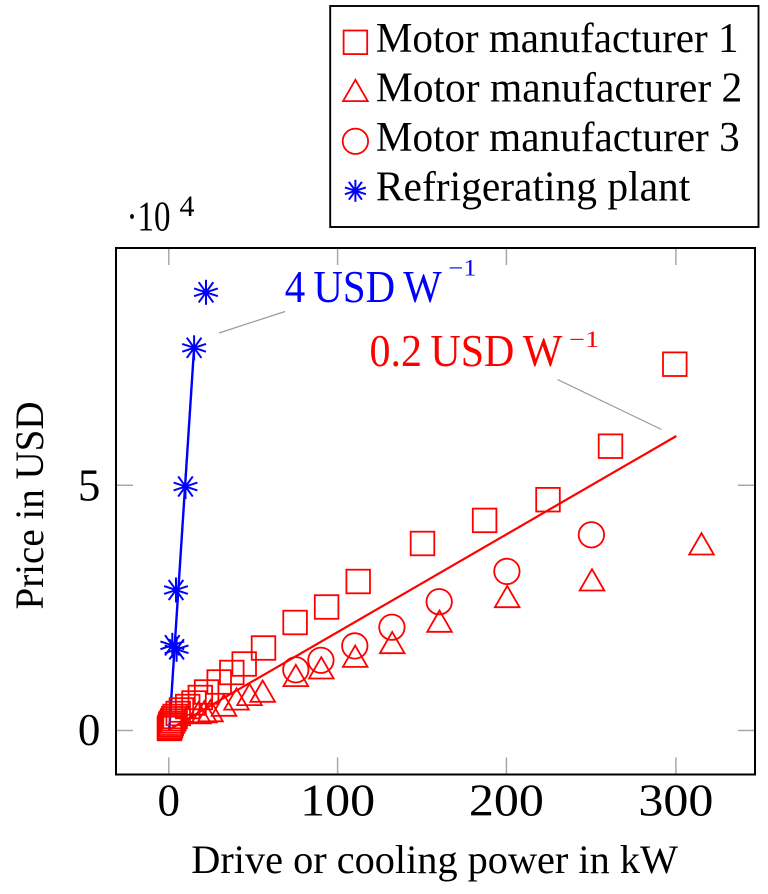 The height and width of the screenshot is (894, 768). I want to click on svg-text: 100, so click(337, 801).